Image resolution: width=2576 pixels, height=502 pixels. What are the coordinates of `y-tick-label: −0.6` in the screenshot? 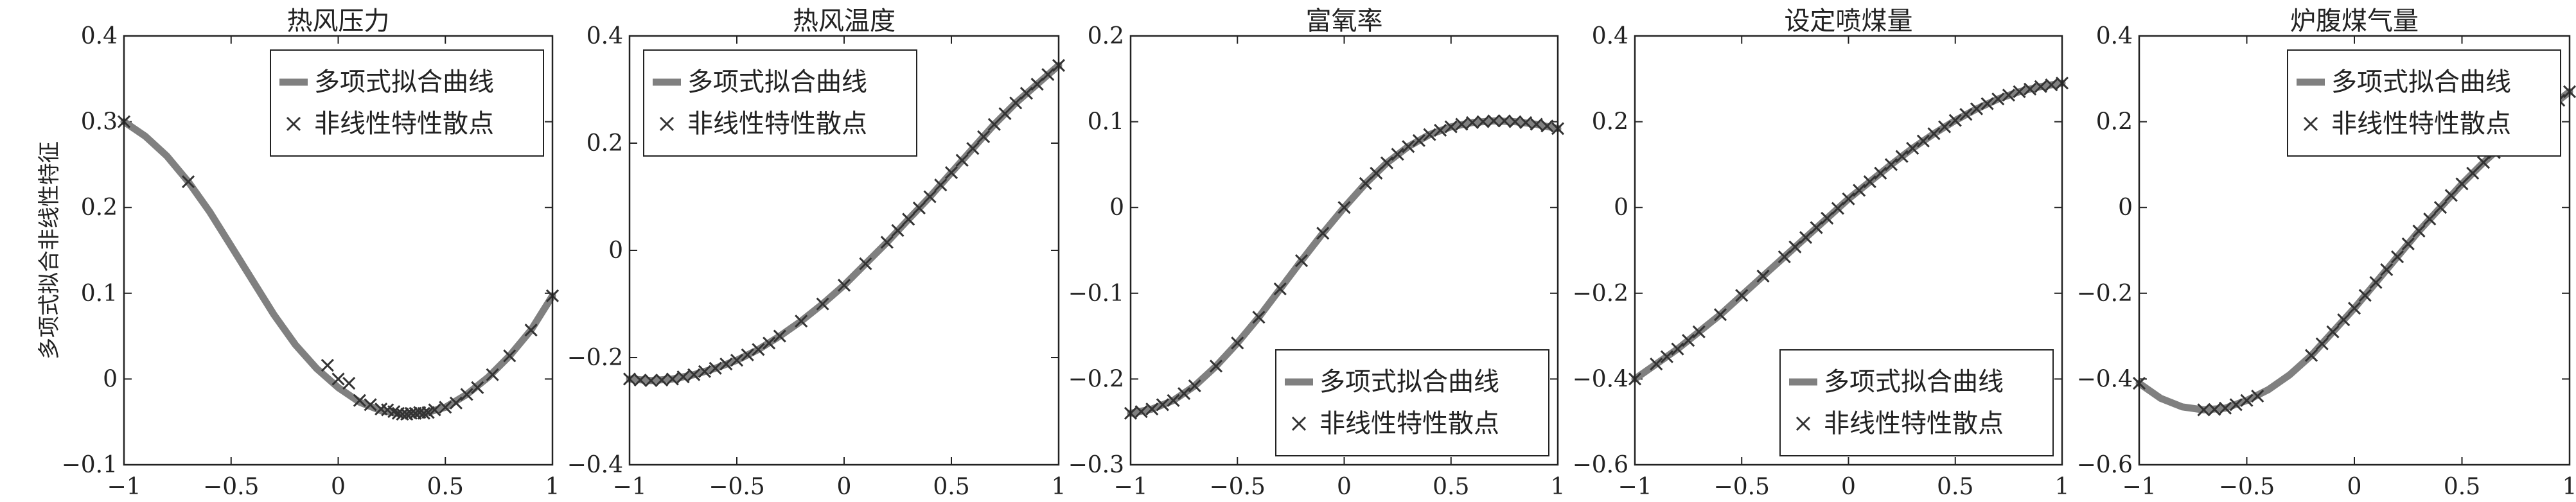 It's located at (1600, 465).